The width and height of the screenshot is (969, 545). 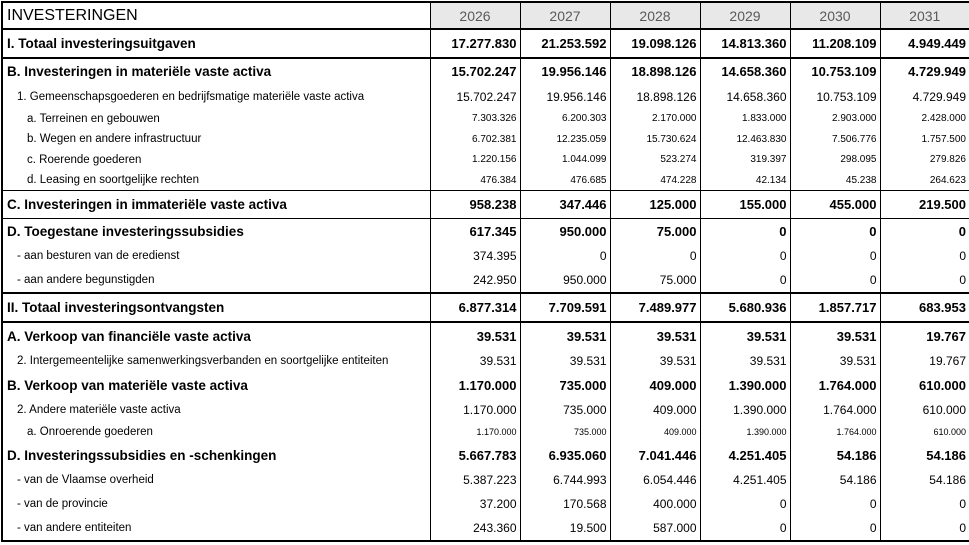 I want to click on value-cell: 45.238, so click(x=835, y=180).